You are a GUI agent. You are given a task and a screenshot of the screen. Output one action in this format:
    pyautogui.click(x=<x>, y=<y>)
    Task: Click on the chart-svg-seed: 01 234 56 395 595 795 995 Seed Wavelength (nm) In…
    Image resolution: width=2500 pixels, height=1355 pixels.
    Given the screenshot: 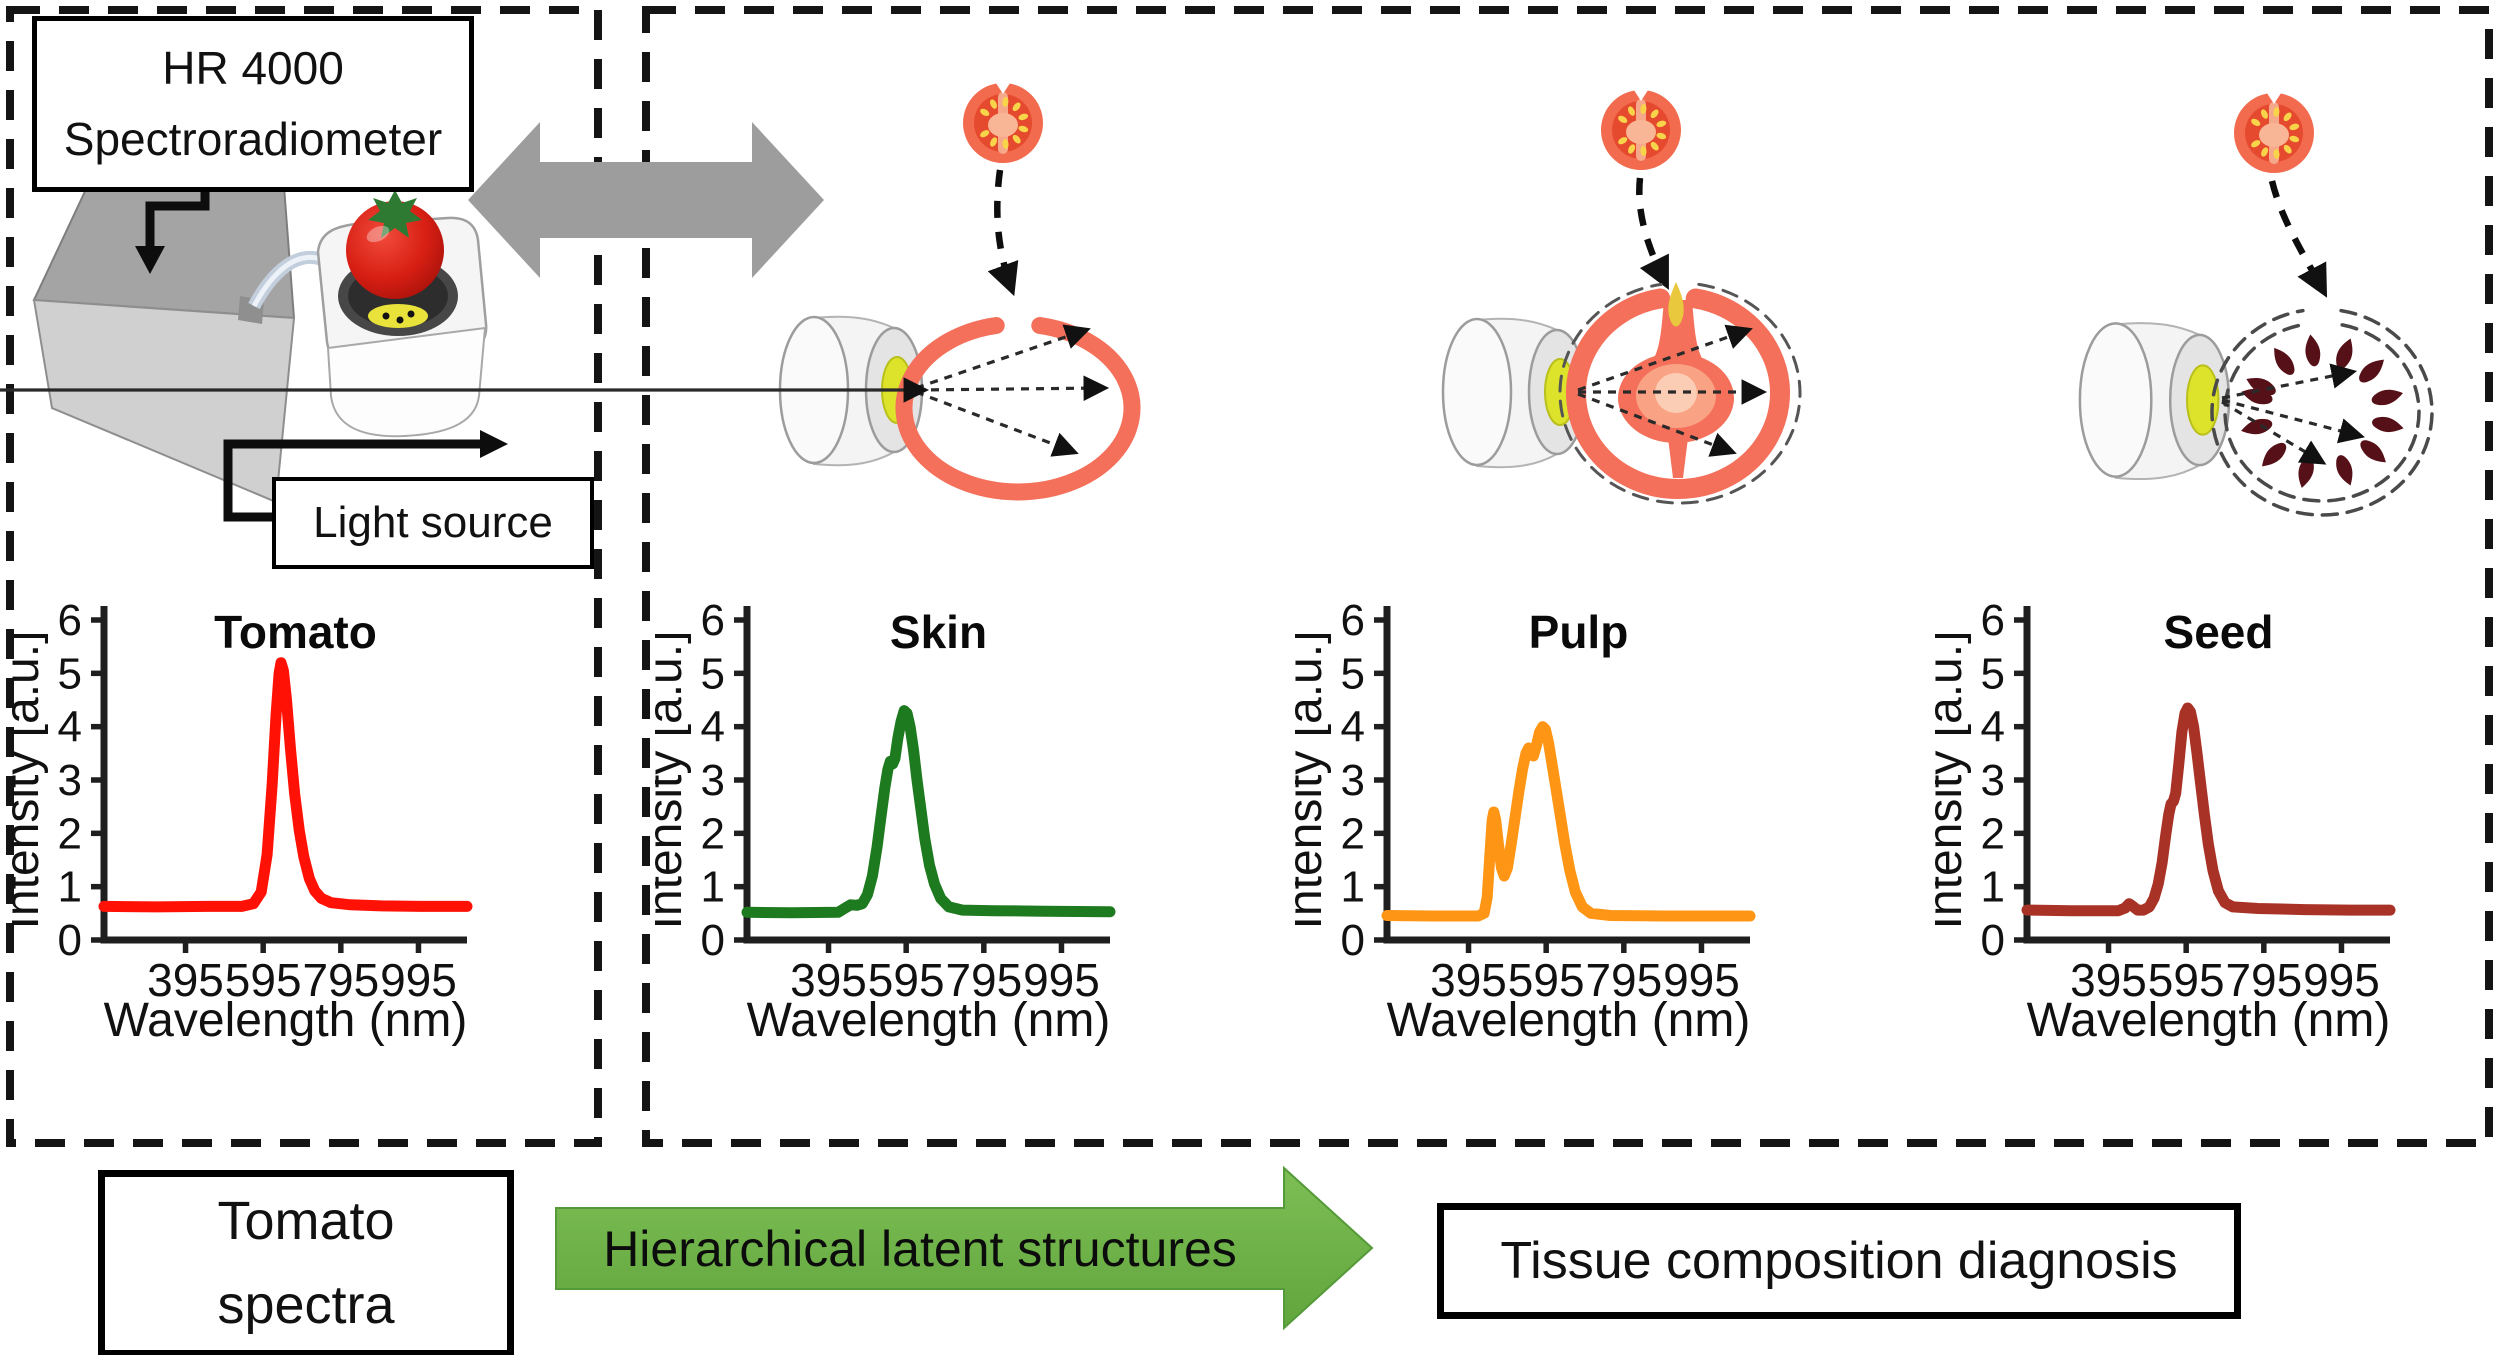 What is the action you would take?
    pyautogui.click(x=2157, y=821)
    